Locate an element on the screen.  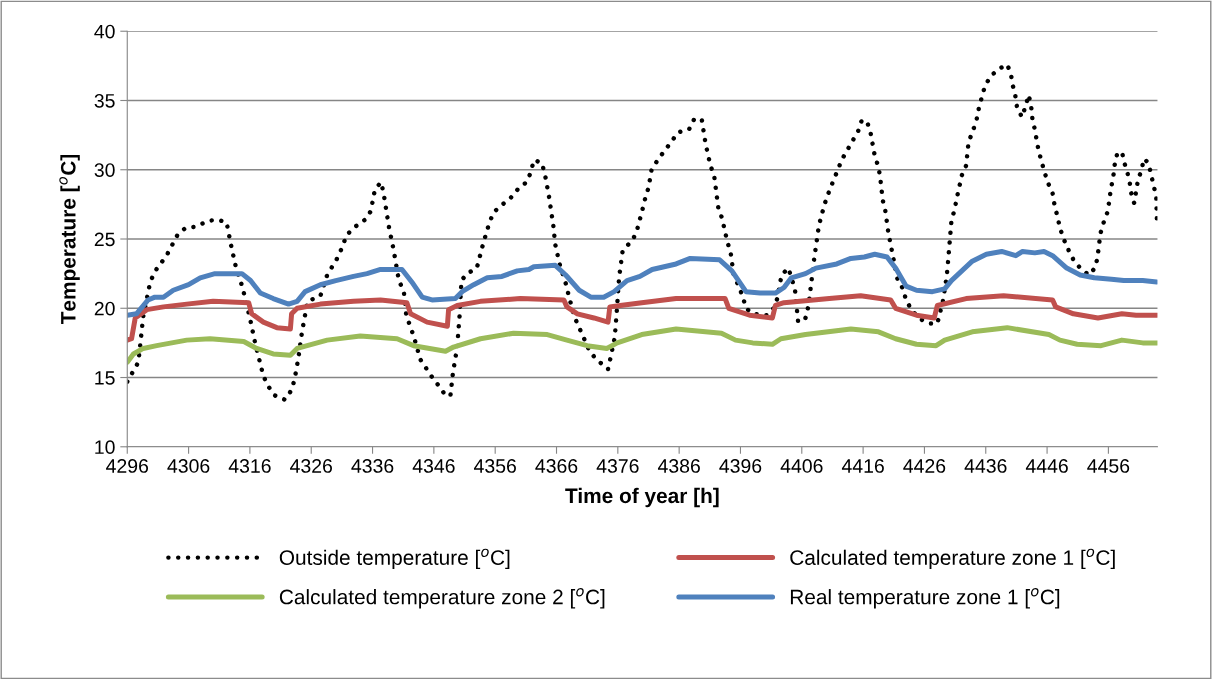
x-tick-label: 4346 is located at coordinates (433, 466).